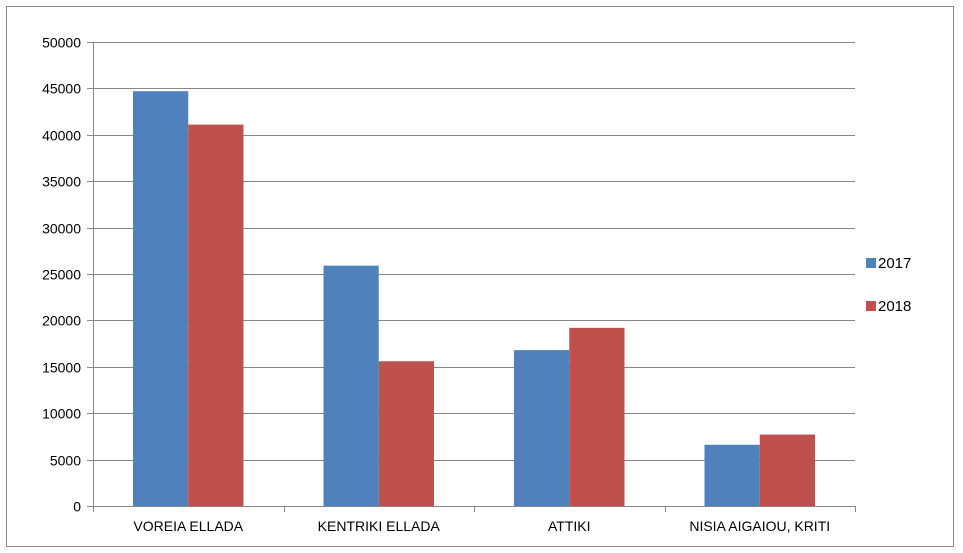 The height and width of the screenshot is (553, 963). What do you see at coordinates (379, 526) in the screenshot?
I see `x-tick-label: KENTRIKI ELLADA` at bounding box center [379, 526].